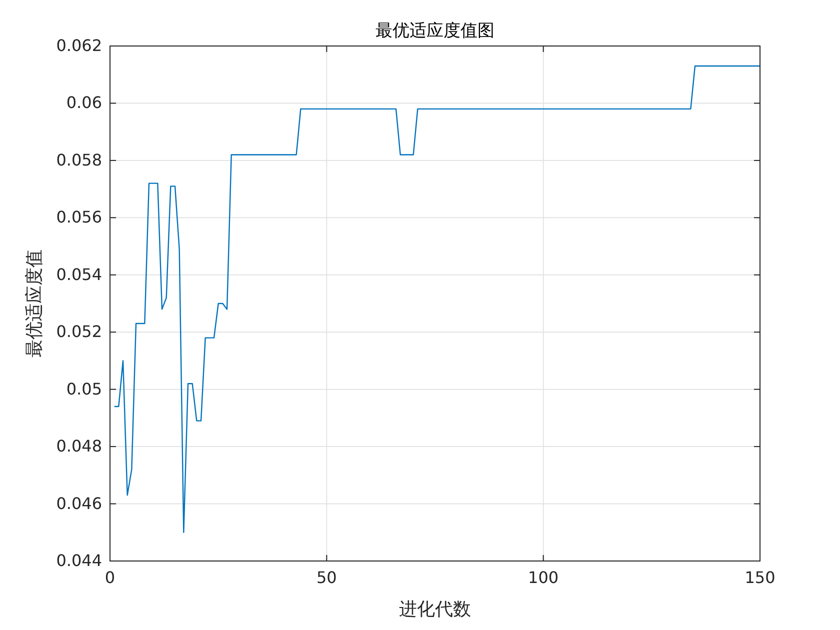 The image size is (840, 630). What do you see at coordinates (435, 609) in the screenshot?
I see `x-axis-title: 进化代数` at bounding box center [435, 609].